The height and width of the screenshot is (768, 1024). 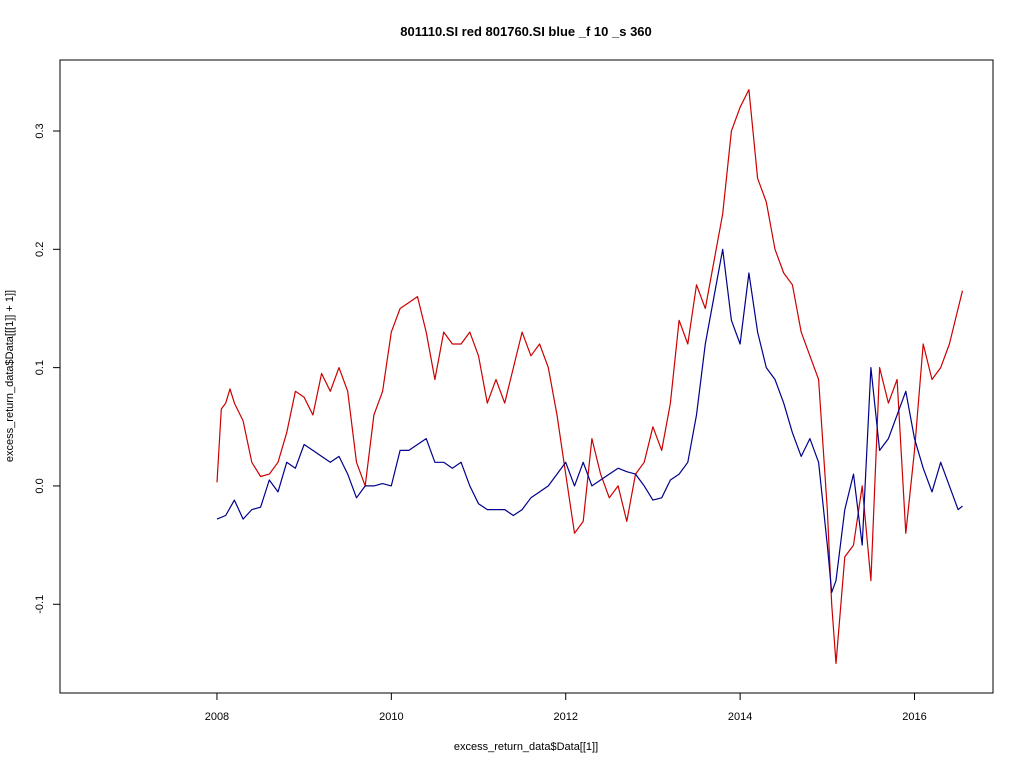 What do you see at coordinates (40, 604) in the screenshot?
I see `y-tick-label: -0.1` at bounding box center [40, 604].